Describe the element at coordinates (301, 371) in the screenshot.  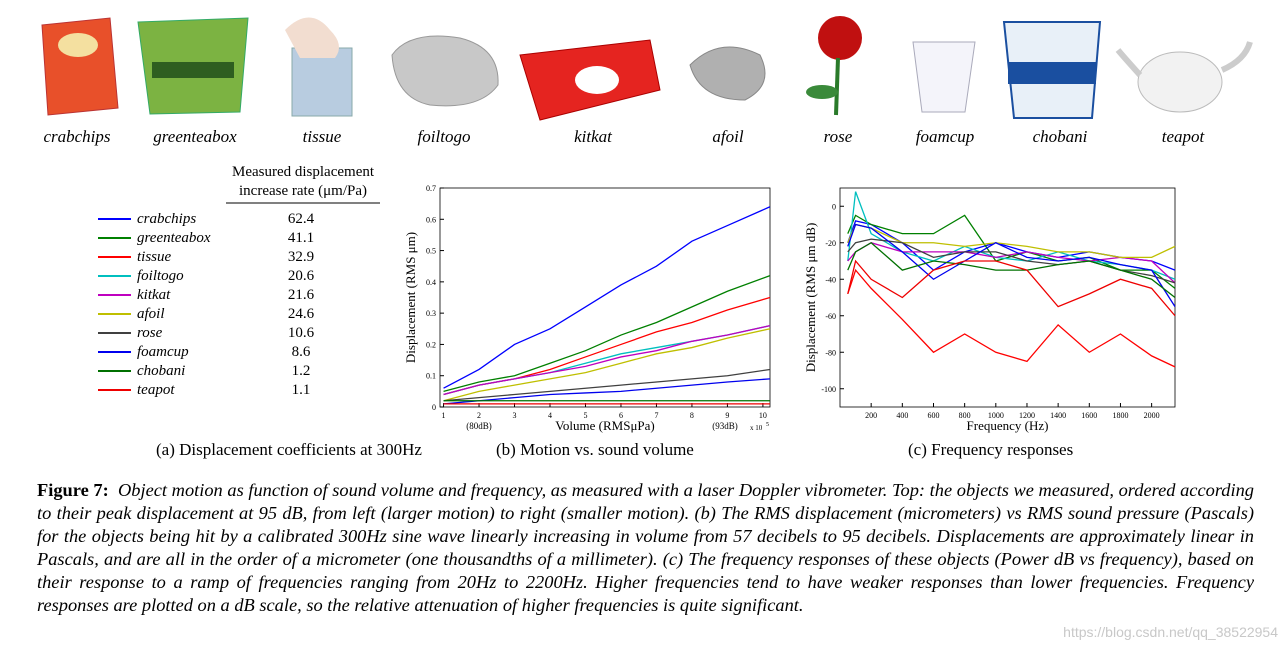
I see `table-value: 1.2` at that location.